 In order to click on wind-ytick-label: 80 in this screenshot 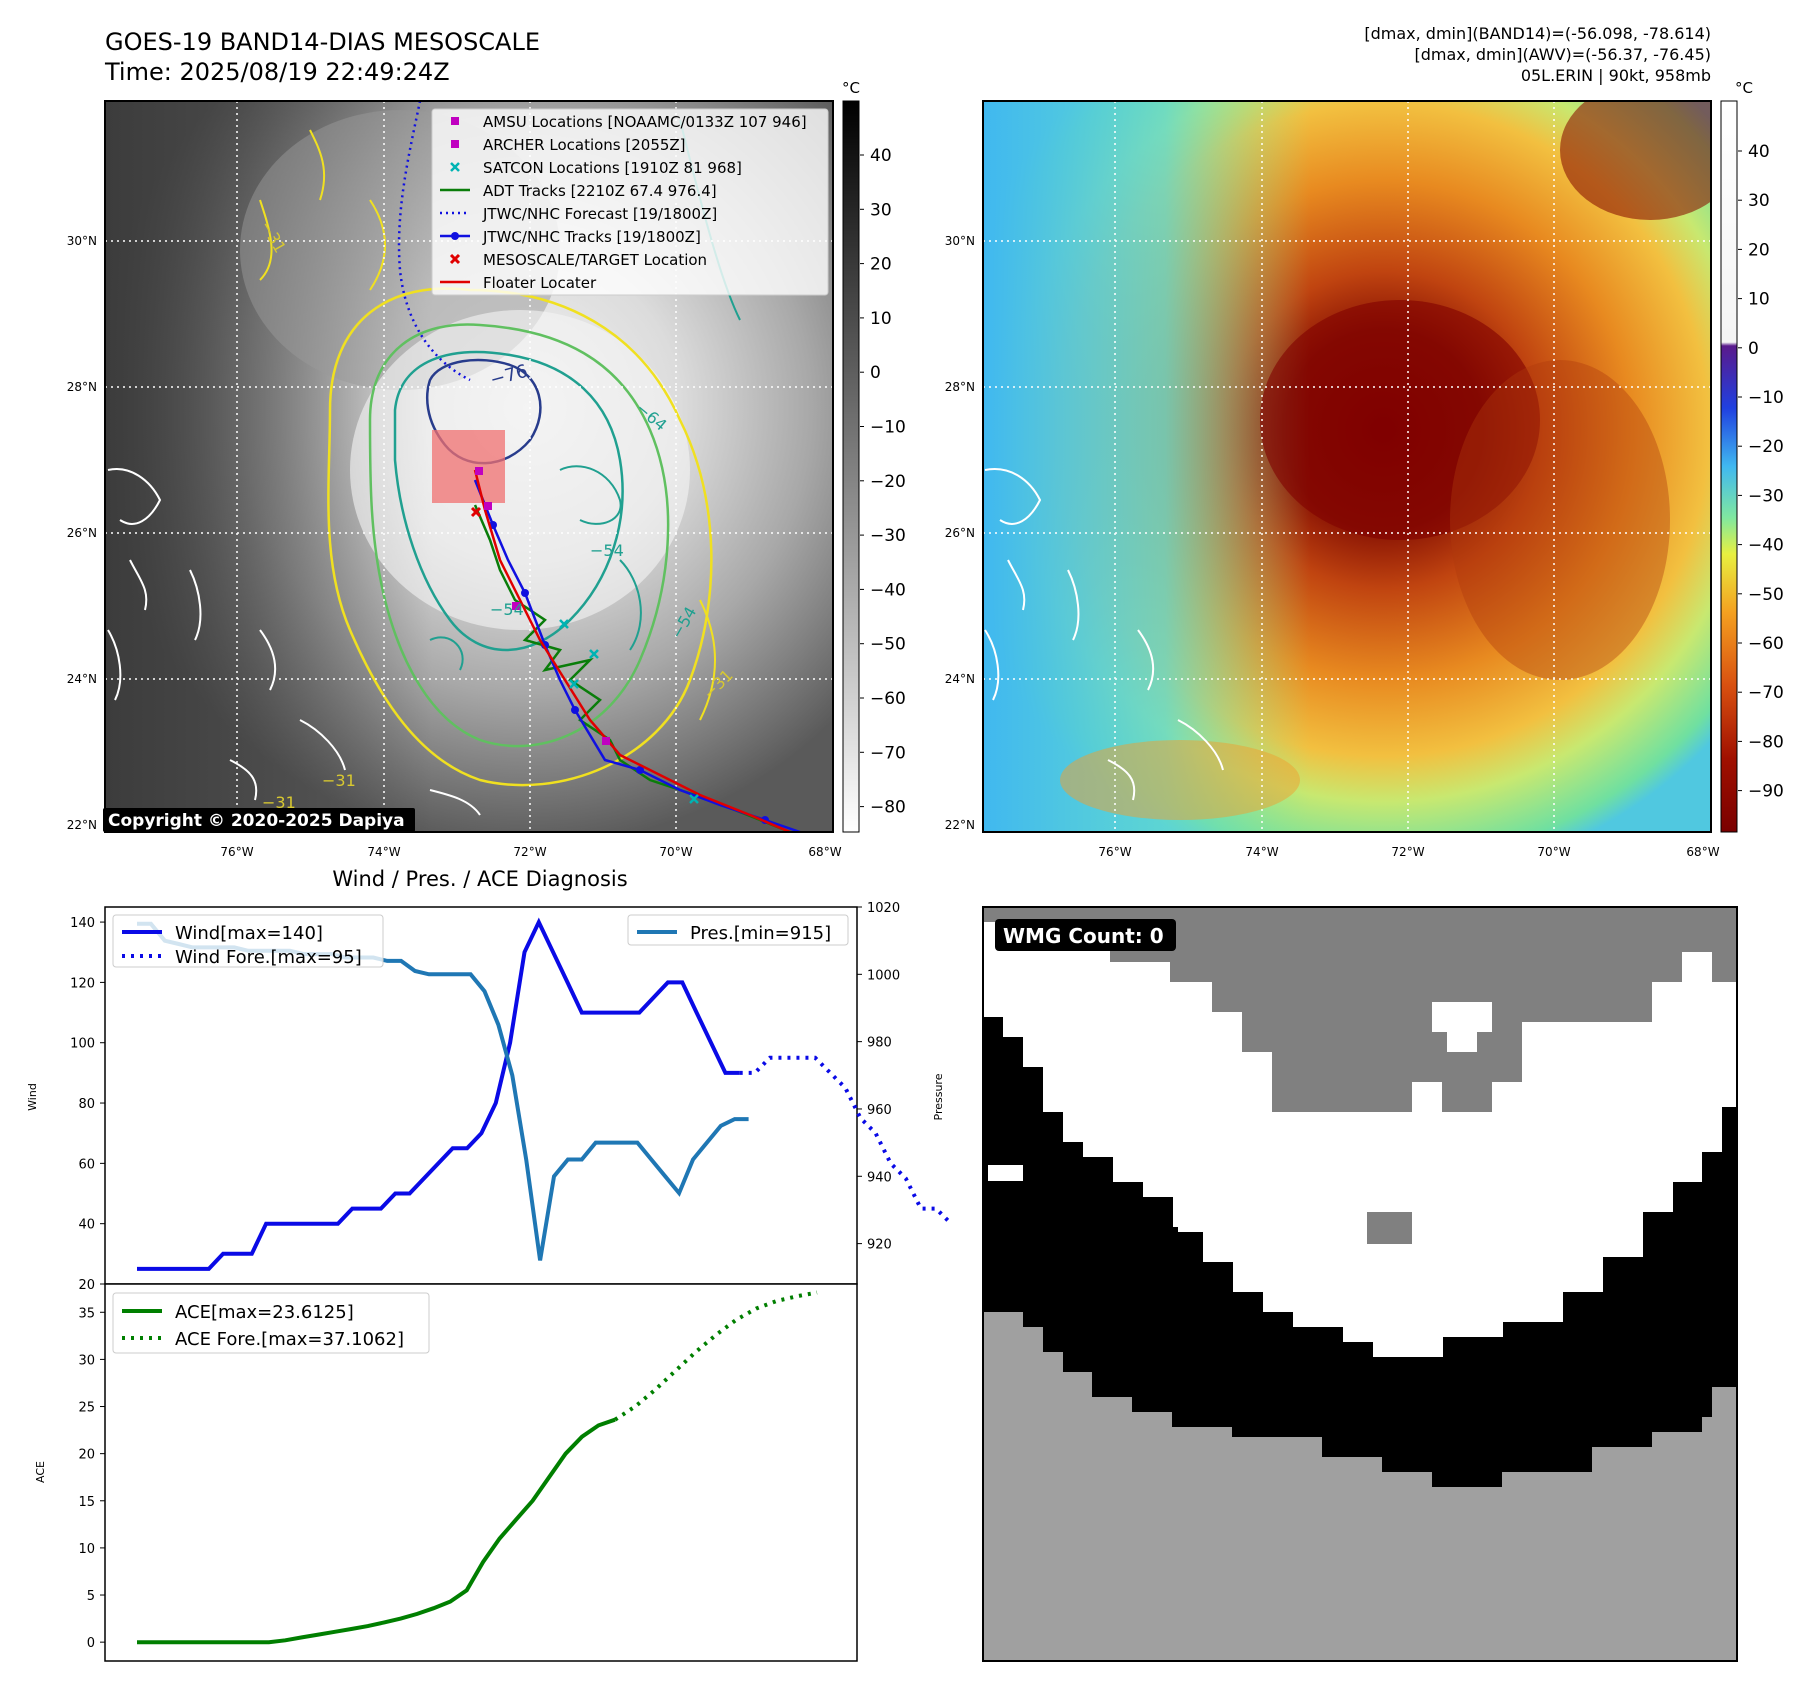, I will do `click(86, 1104)`.